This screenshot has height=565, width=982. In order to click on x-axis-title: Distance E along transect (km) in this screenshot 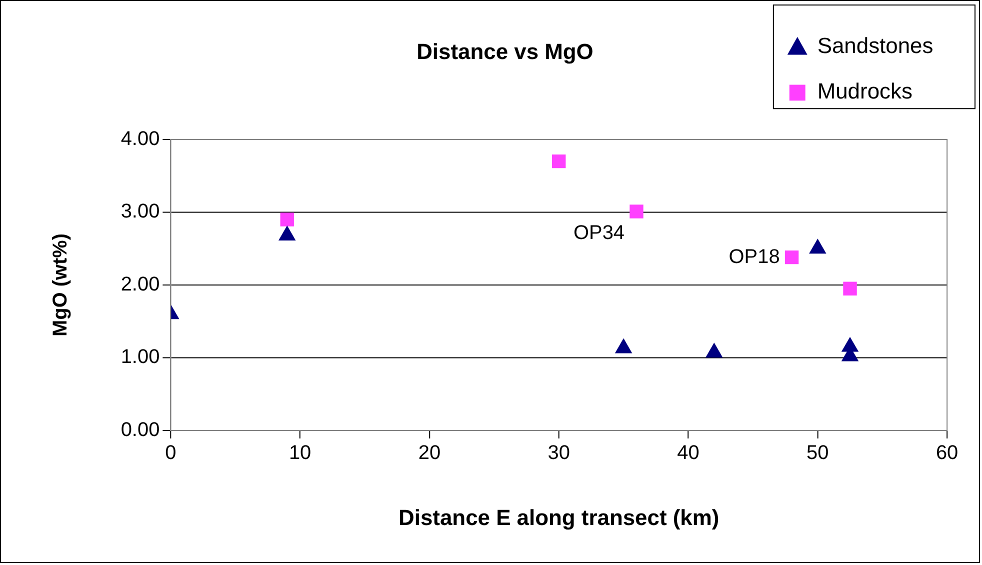, I will do `click(559, 517)`.